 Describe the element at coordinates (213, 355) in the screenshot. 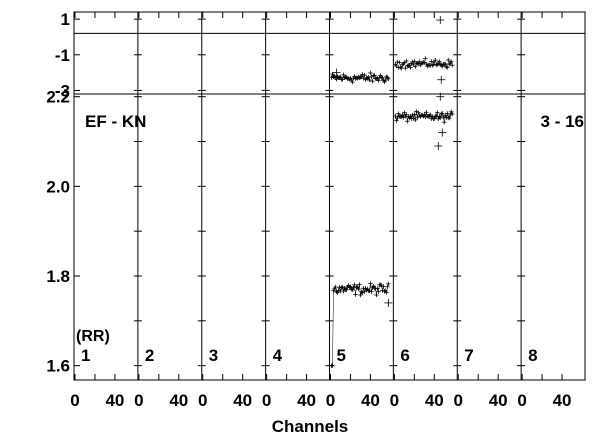

I see `subband-label: 3` at that location.